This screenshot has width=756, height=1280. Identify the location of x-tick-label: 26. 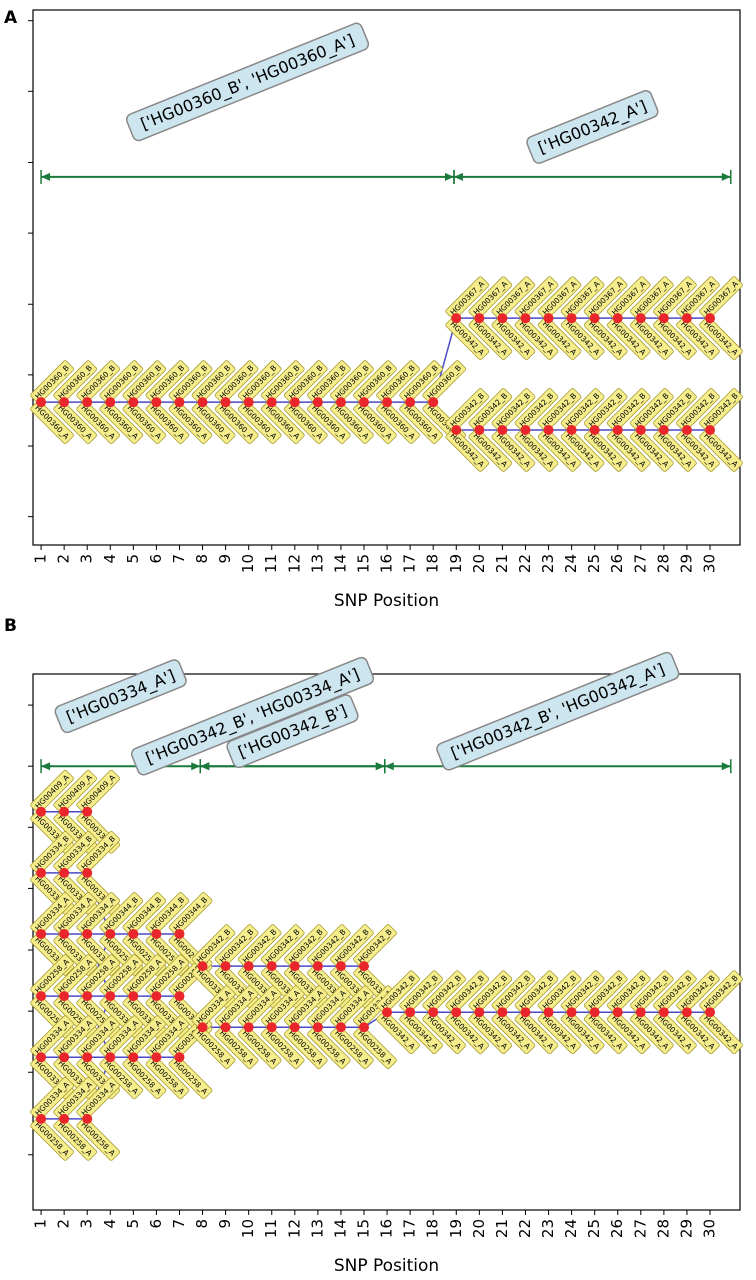
(617, 563).